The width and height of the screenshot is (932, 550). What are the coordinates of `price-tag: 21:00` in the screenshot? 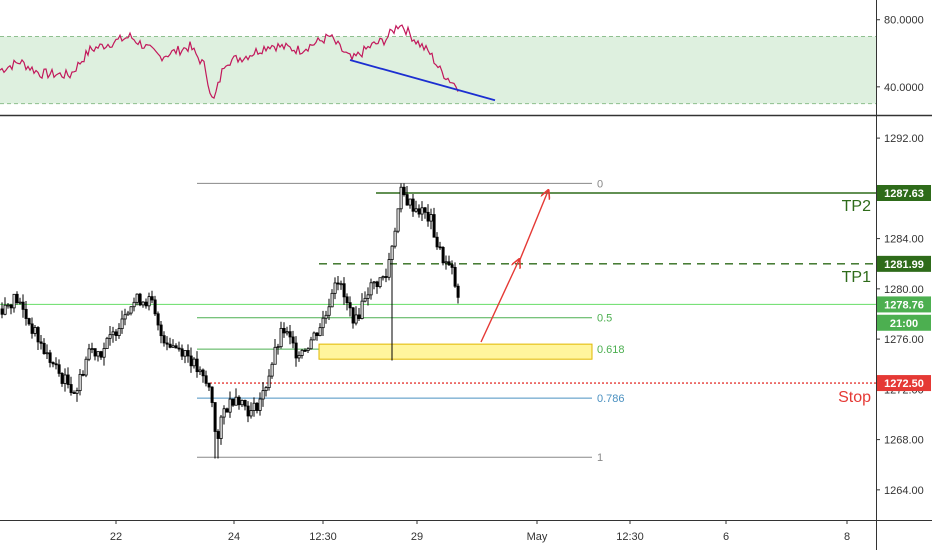 It's located at (904, 322).